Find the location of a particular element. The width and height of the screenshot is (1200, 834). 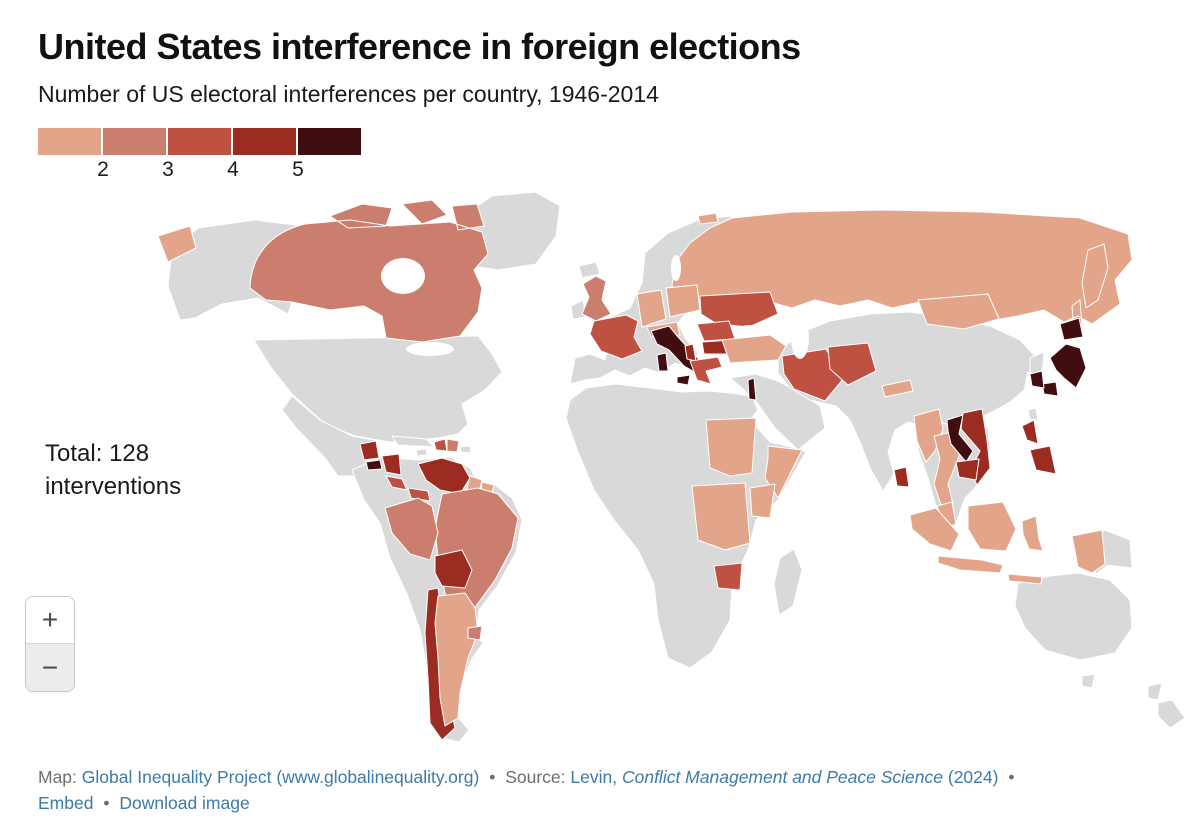

source-author-link: Levin, is located at coordinates (594, 777).